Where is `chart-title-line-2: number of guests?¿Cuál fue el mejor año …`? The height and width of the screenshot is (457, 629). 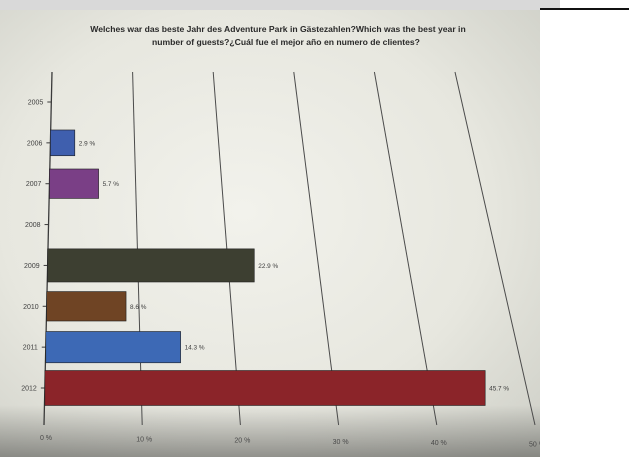
chart-title-line-2: number of guests?¿Cuál fue el mejor año … is located at coordinates (286, 42).